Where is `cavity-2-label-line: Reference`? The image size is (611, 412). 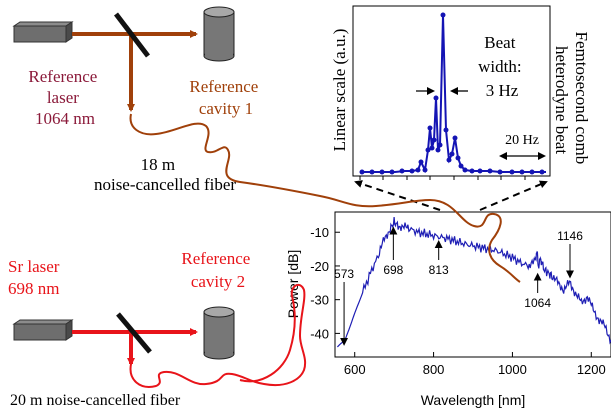 cavity-2-label-line: Reference is located at coordinates (215, 258).